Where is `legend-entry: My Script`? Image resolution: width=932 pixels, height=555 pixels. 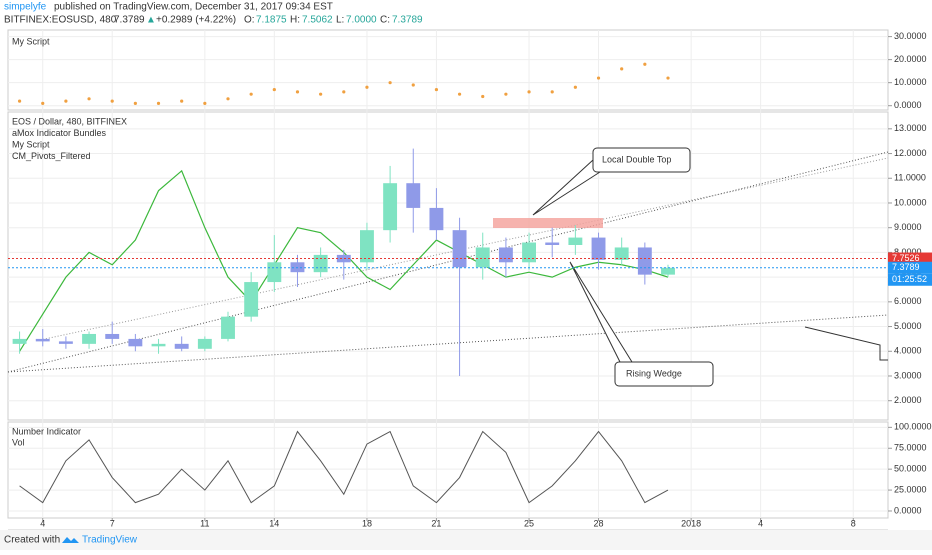 legend-entry: My Script is located at coordinates (31, 144).